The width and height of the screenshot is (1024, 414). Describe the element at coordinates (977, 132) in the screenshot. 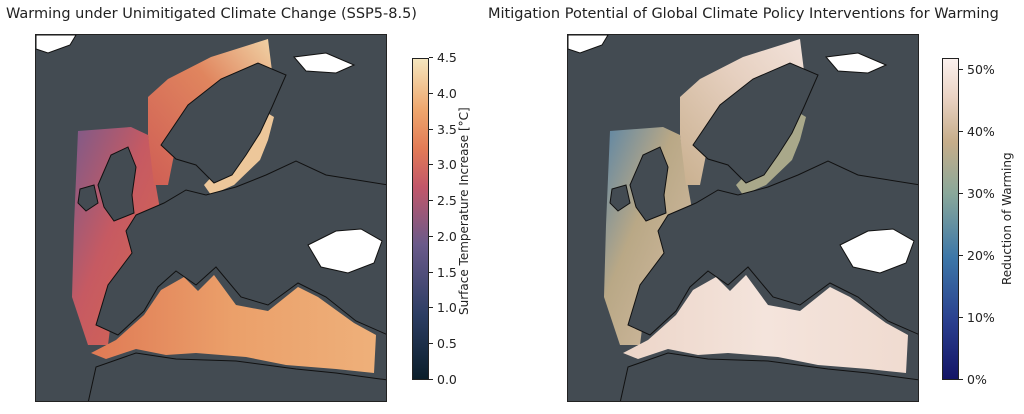

I see `colorbar-tick-label: 40%` at that location.